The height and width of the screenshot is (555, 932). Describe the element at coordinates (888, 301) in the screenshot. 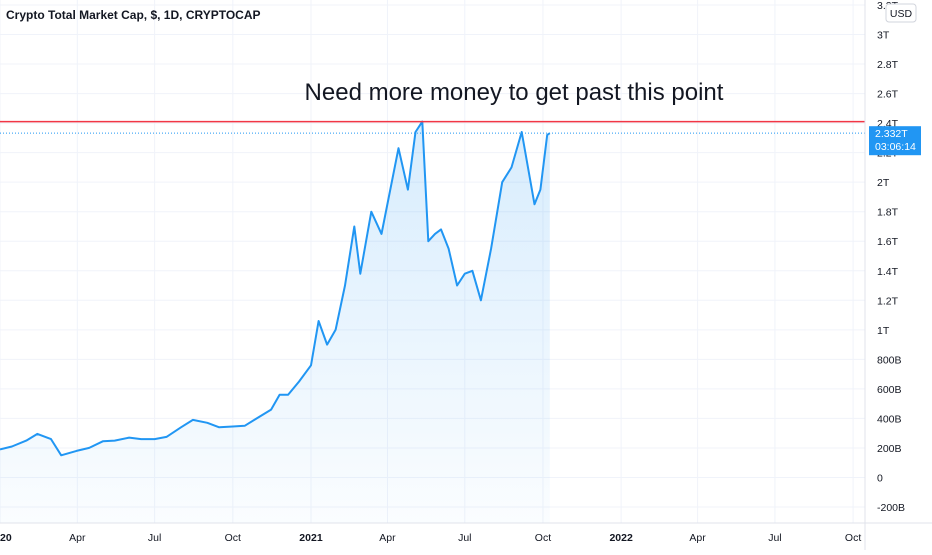

I see `y-tick-label: 1.2T` at that location.